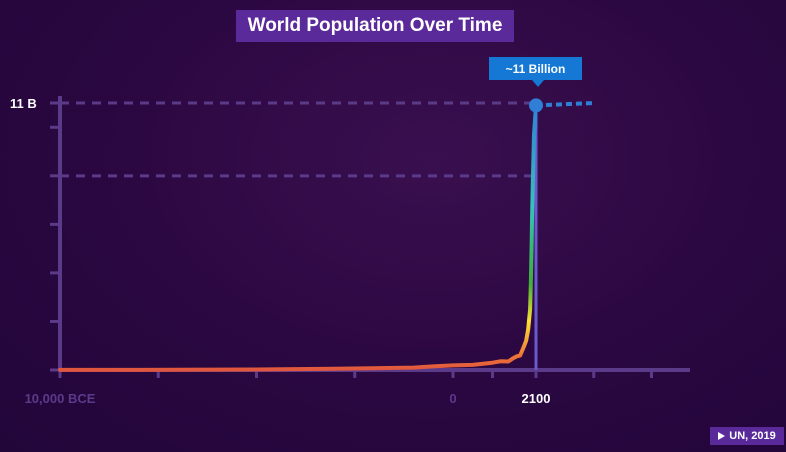  What do you see at coordinates (752, 436) in the screenshot?
I see `source-label: UN, 2019` at bounding box center [752, 436].